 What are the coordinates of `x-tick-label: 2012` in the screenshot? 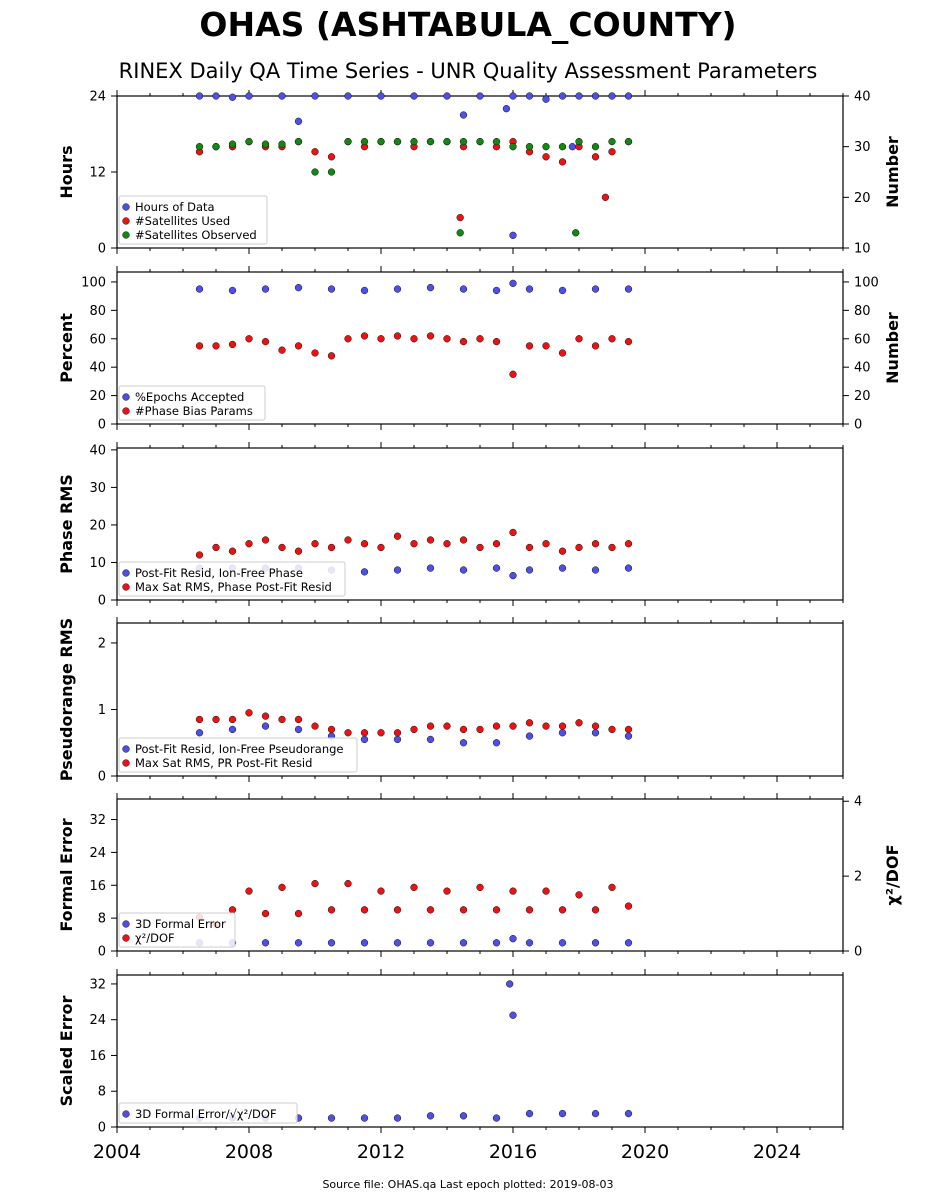 It's located at (381, 1152).